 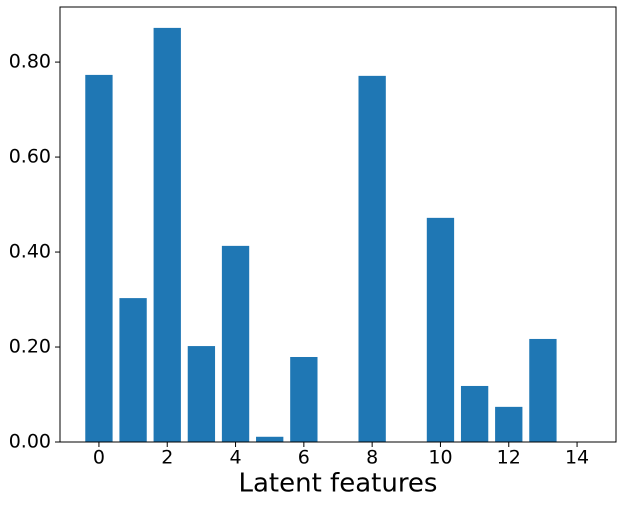 What do you see at coordinates (235, 458) in the screenshot?
I see `x-tick-label: 4` at bounding box center [235, 458].